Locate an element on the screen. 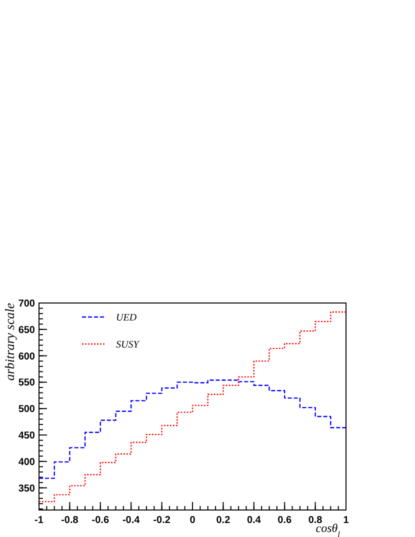 This screenshot has height=537, width=415. y-tick-label: 550 is located at coordinates (27, 383).